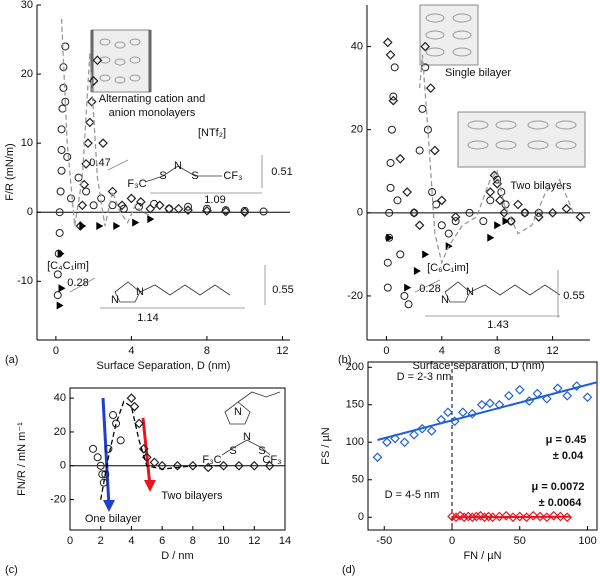 The width and height of the screenshot is (600, 578). What do you see at coordinates (162, 541) in the screenshot?
I see `x-tick-label: 6` at bounding box center [162, 541].